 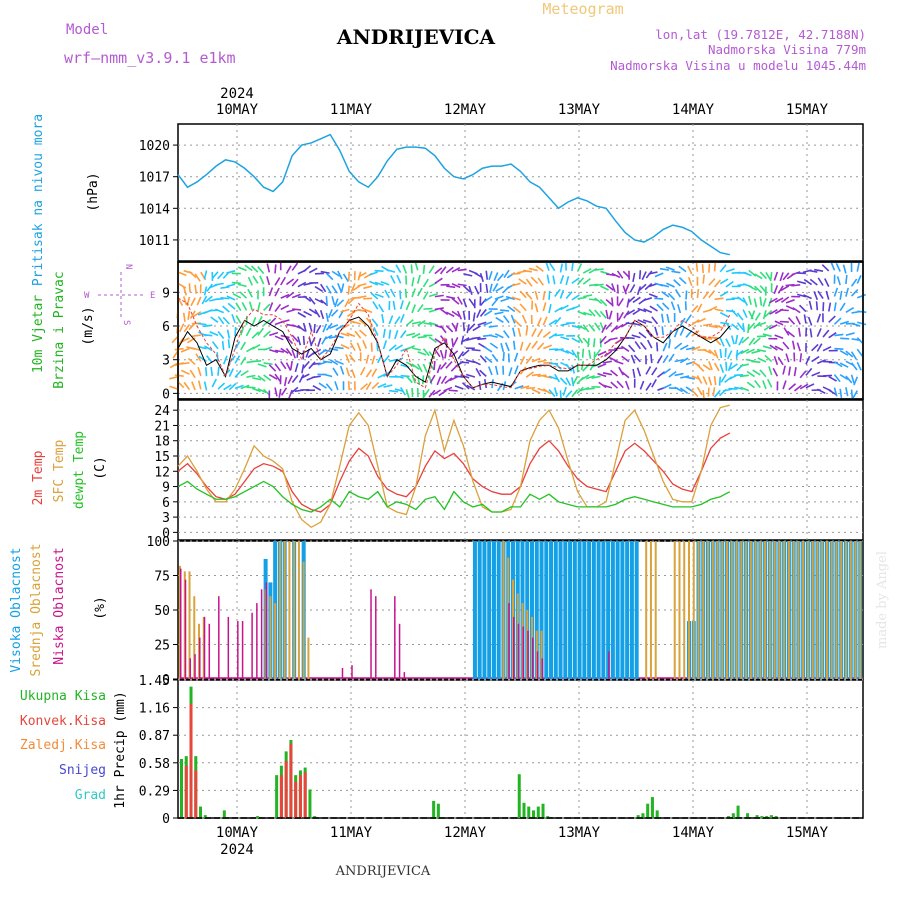 I want to click on ytick-label-cloud: 100, so click(x=158, y=542).